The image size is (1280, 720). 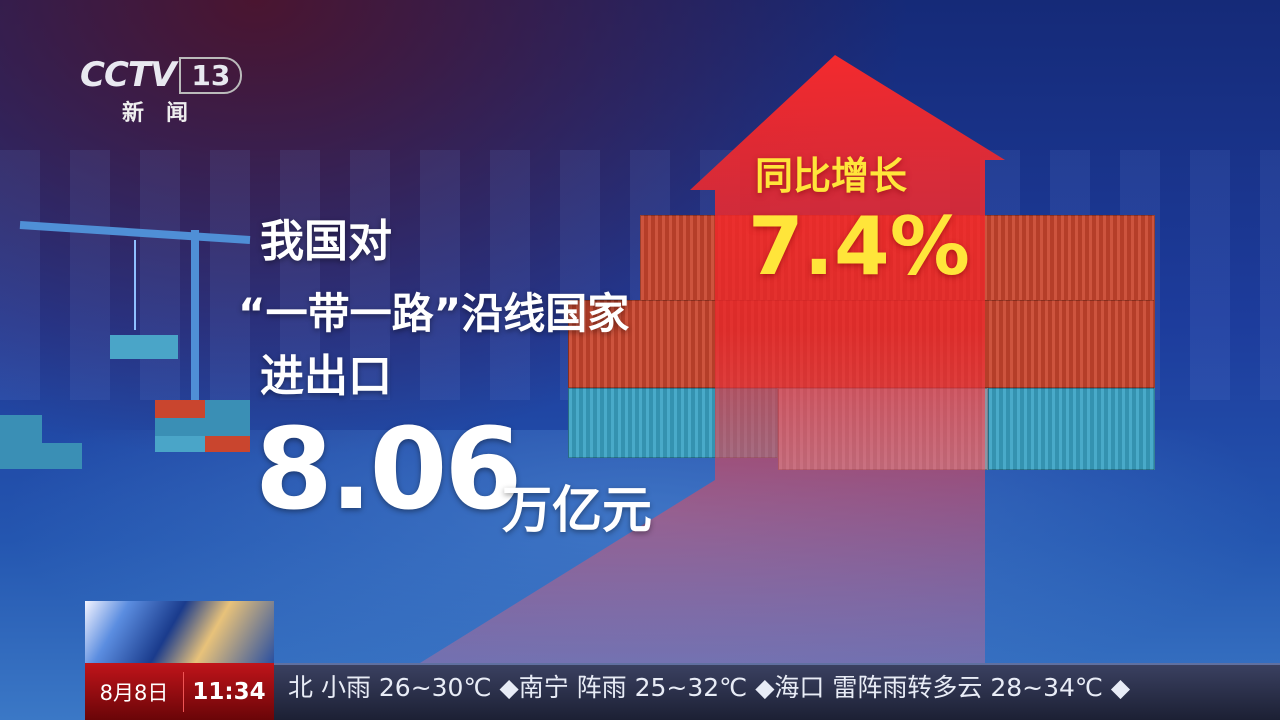 What do you see at coordinates (128, 75) in the screenshot?
I see `logo-brand: CCTV` at bounding box center [128, 75].